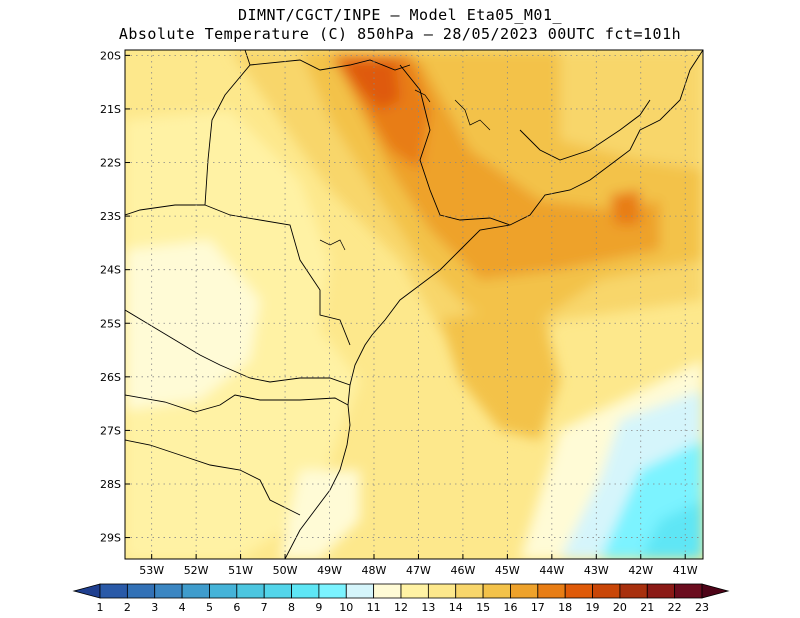 The width and height of the screenshot is (800, 618). What do you see at coordinates (291, 607) in the screenshot?
I see `colorbar-label: 8` at bounding box center [291, 607].